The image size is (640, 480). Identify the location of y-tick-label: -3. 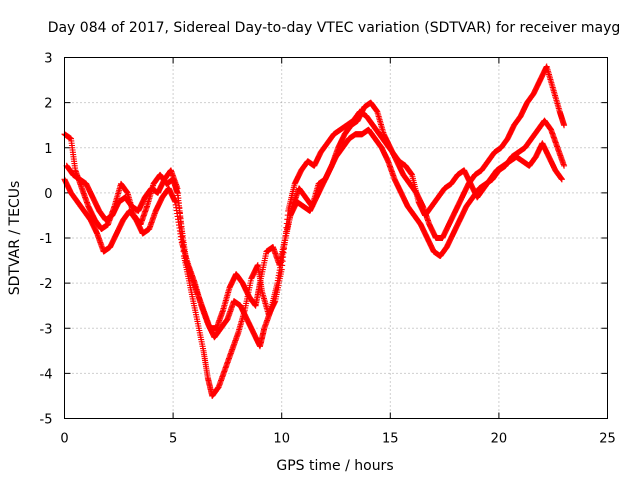
(46, 329).